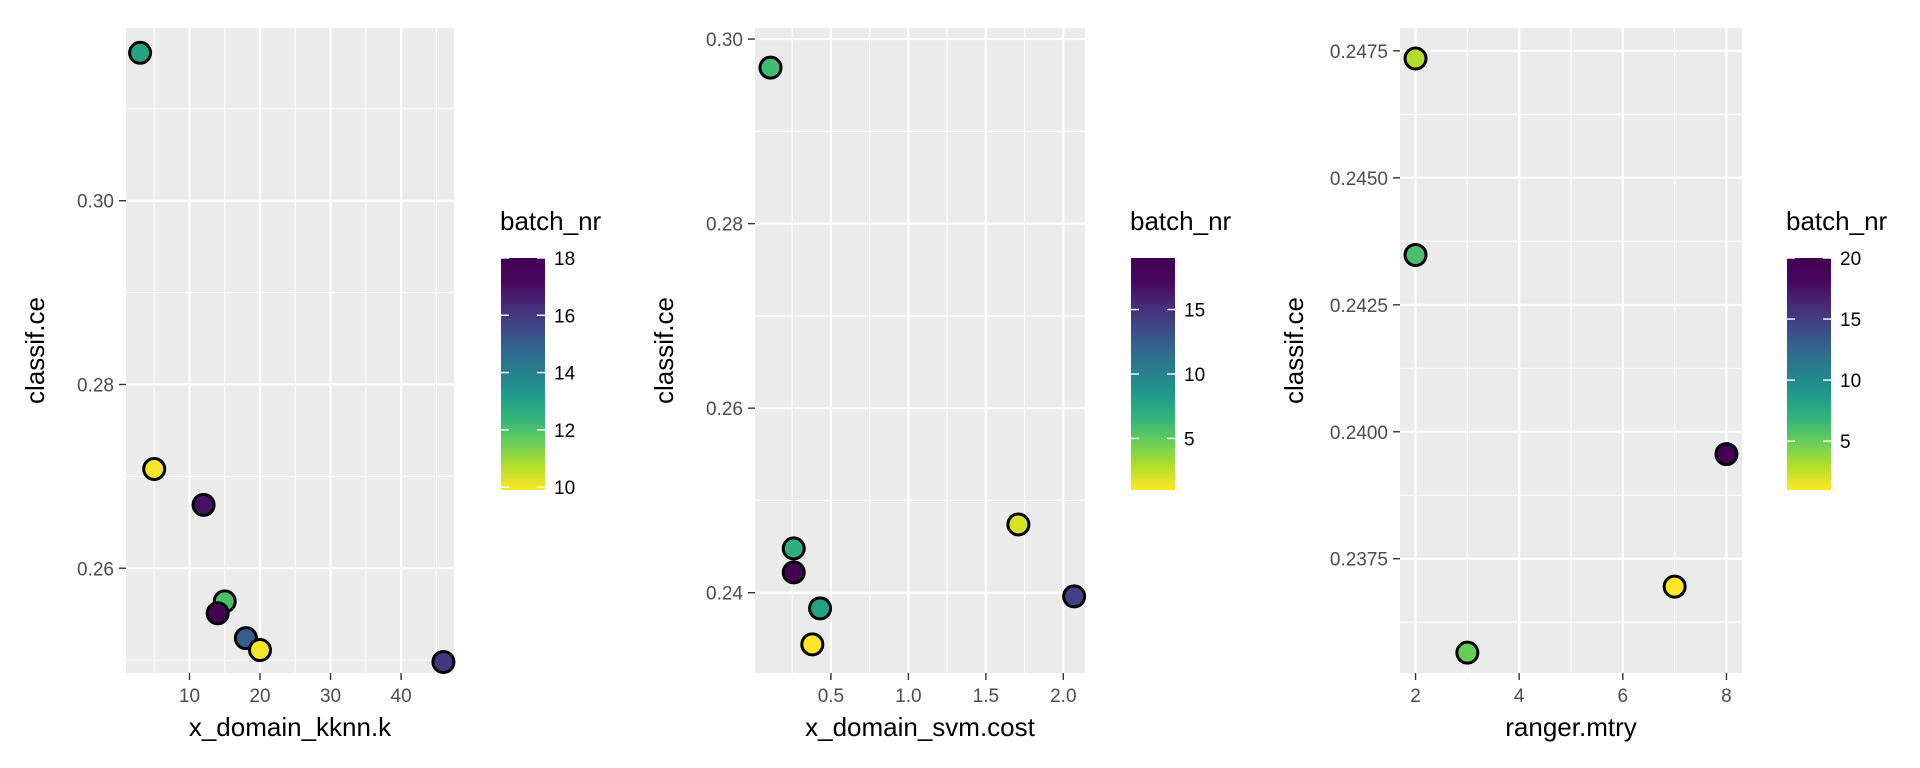 This screenshot has height=768, width=1920. Describe the element at coordinates (1623, 696) in the screenshot. I see `x-tick-label: 6` at that location.